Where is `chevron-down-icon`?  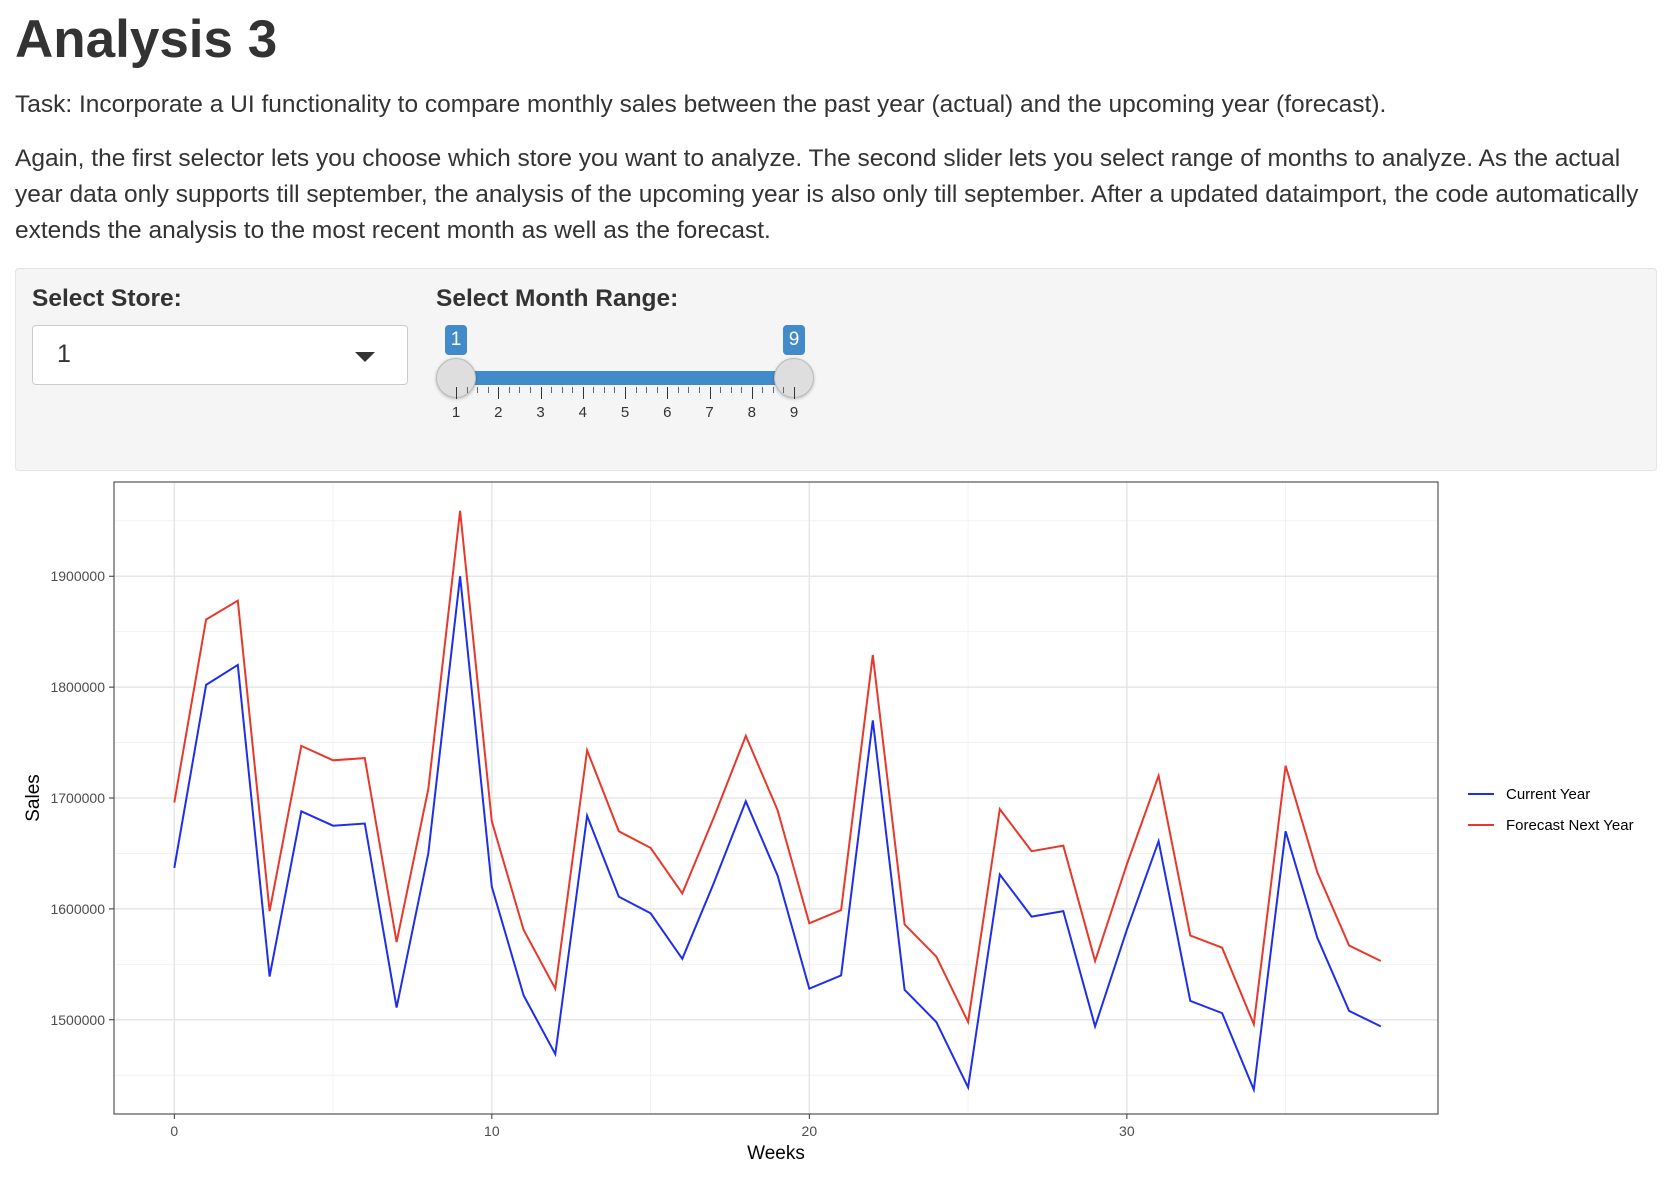 chevron-down-icon is located at coordinates (365, 357).